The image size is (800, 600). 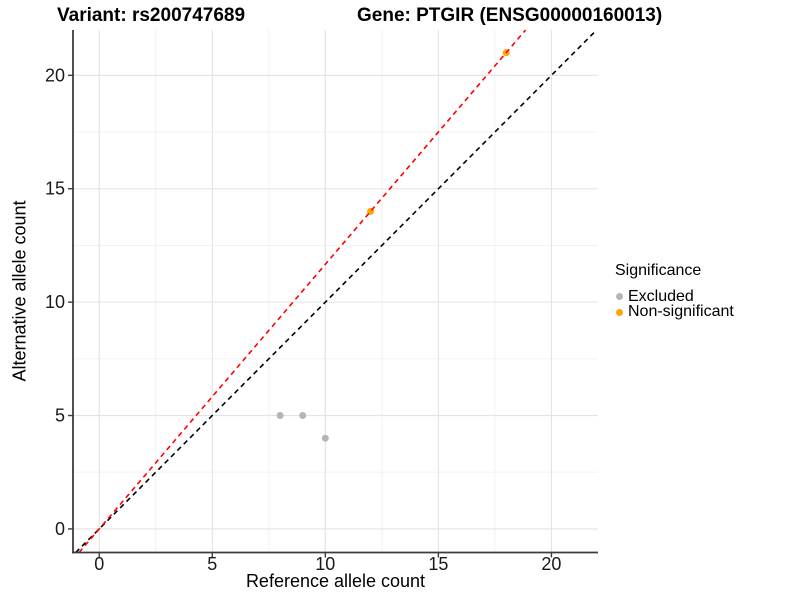 What do you see at coordinates (551, 564) in the screenshot?
I see `x-tick-label: 20` at bounding box center [551, 564].